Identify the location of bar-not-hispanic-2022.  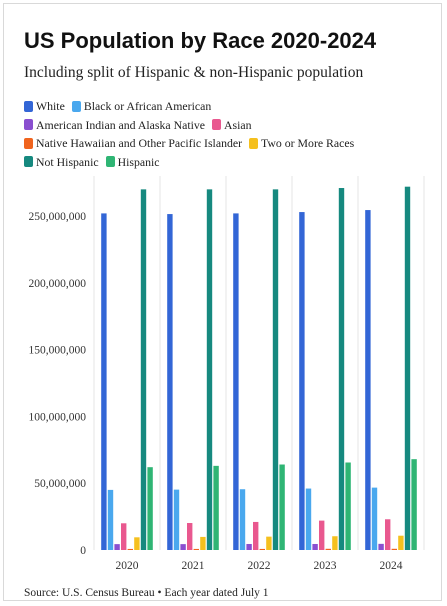
(275, 369).